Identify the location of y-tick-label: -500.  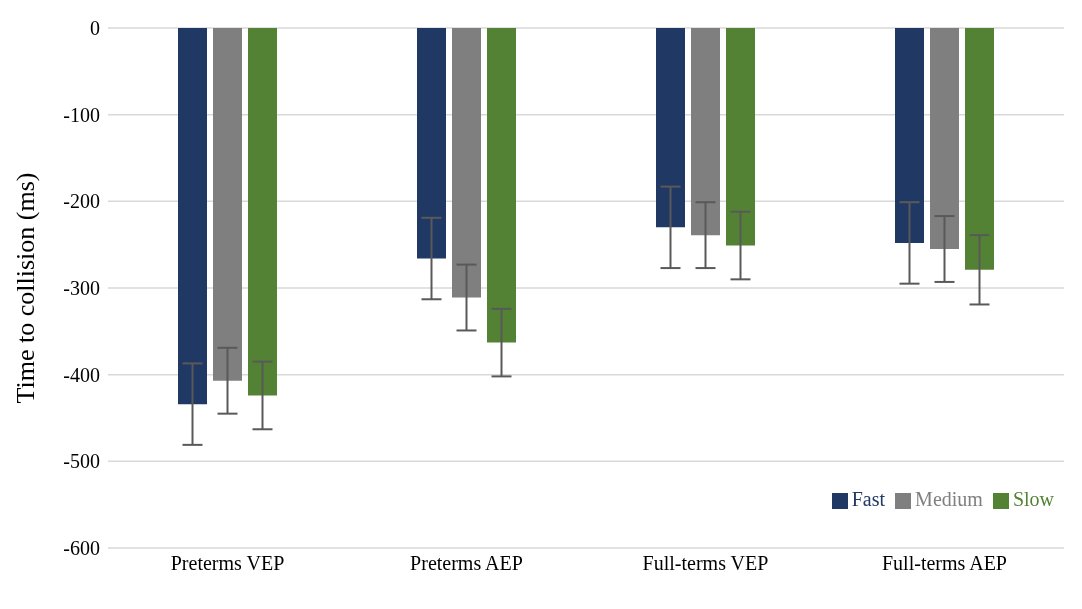
(81, 461).